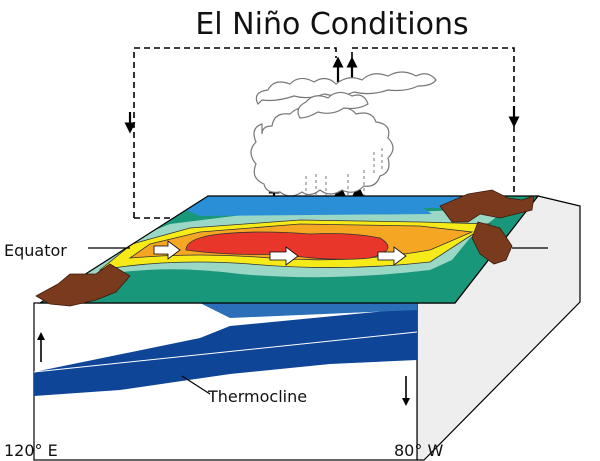 The width and height of the screenshot is (600, 461). Describe the element at coordinates (343, 134) in the screenshot. I see `cloud-icon` at that location.